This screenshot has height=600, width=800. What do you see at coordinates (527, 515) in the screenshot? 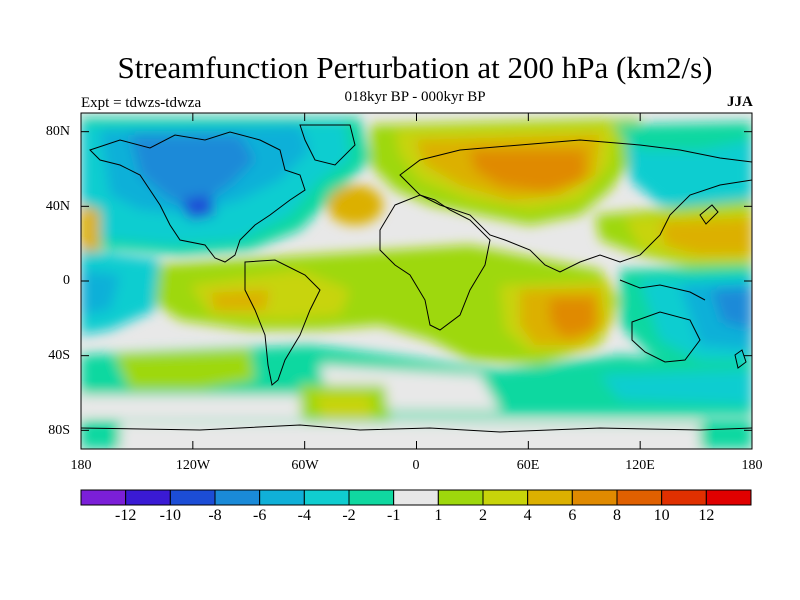
I see `colorbar-label: 4` at bounding box center [527, 515].